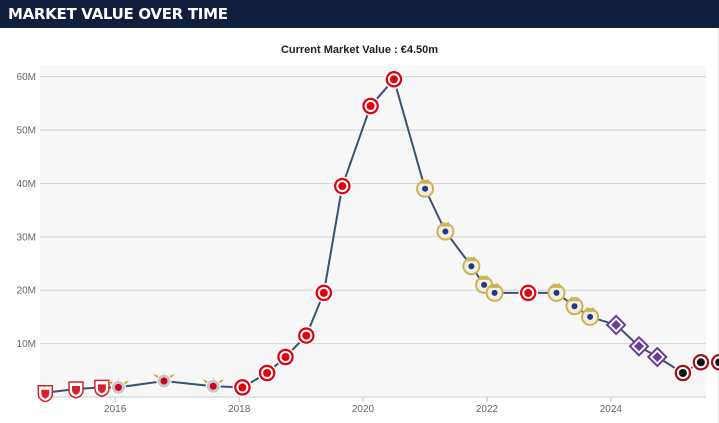 The width and height of the screenshot is (719, 423). What do you see at coordinates (118, 14) in the screenshot?
I see `section-title: MARKET VALUE OVER TIME` at bounding box center [118, 14].